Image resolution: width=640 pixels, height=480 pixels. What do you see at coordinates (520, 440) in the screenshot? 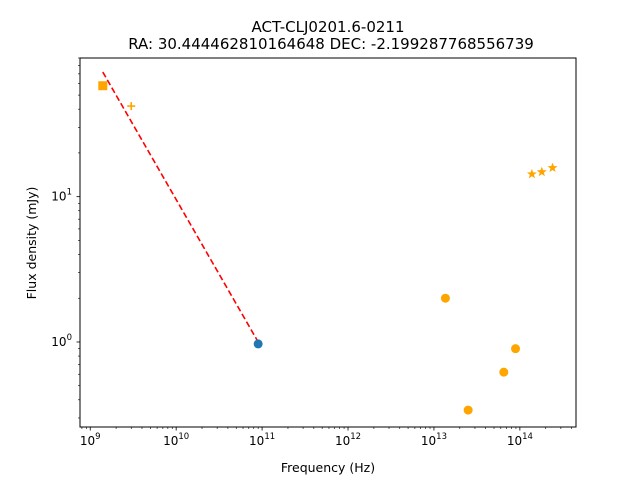
I see `x-tick-label: 1014` at bounding box center [520, 440].